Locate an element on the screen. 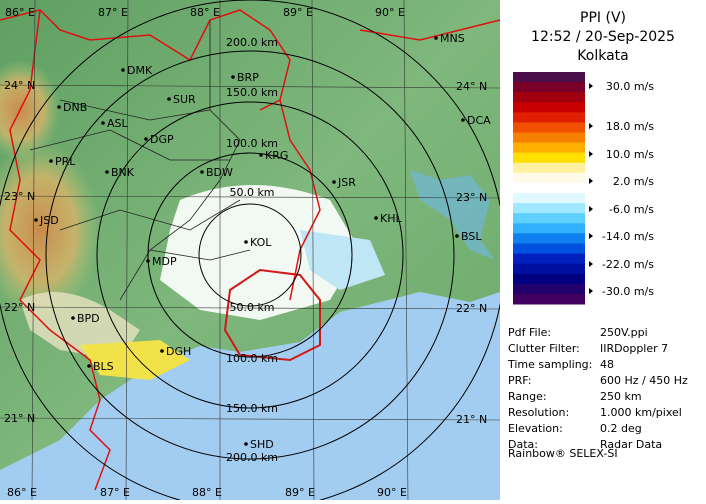 The height and width of the screenshot is (504, 706). station-label: ASL is located at coordinates (118, 123).